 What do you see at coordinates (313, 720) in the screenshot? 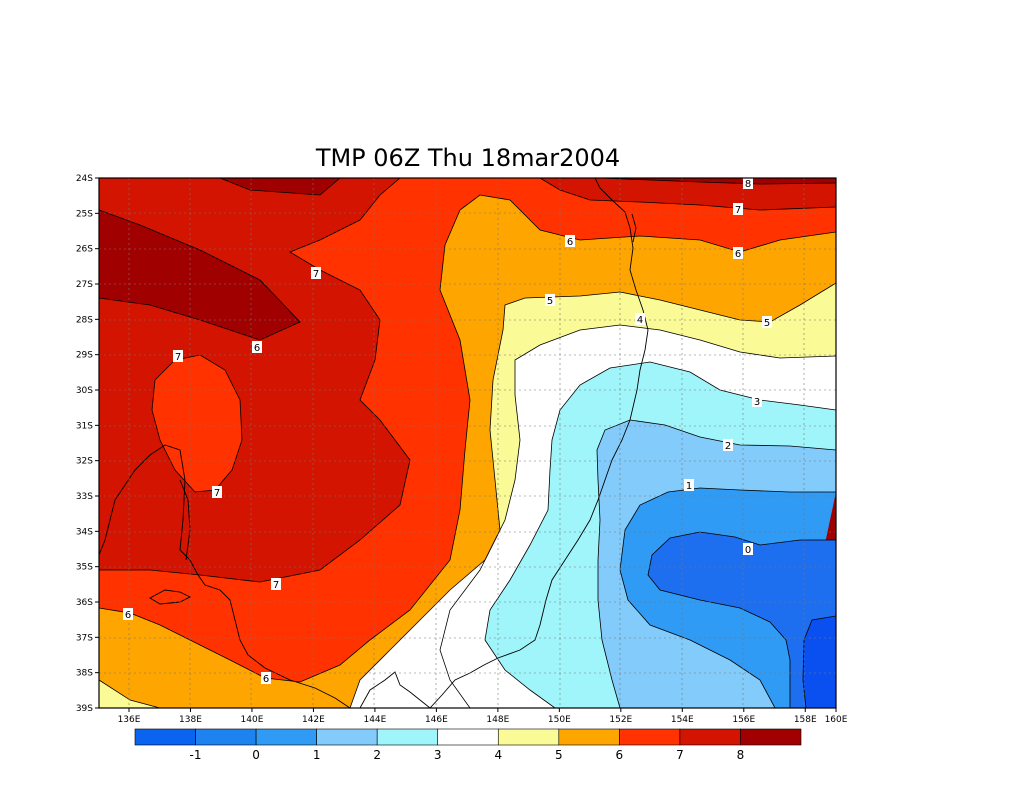
I see `lon-tick-label: 142E` at bounding box center [313, 720].